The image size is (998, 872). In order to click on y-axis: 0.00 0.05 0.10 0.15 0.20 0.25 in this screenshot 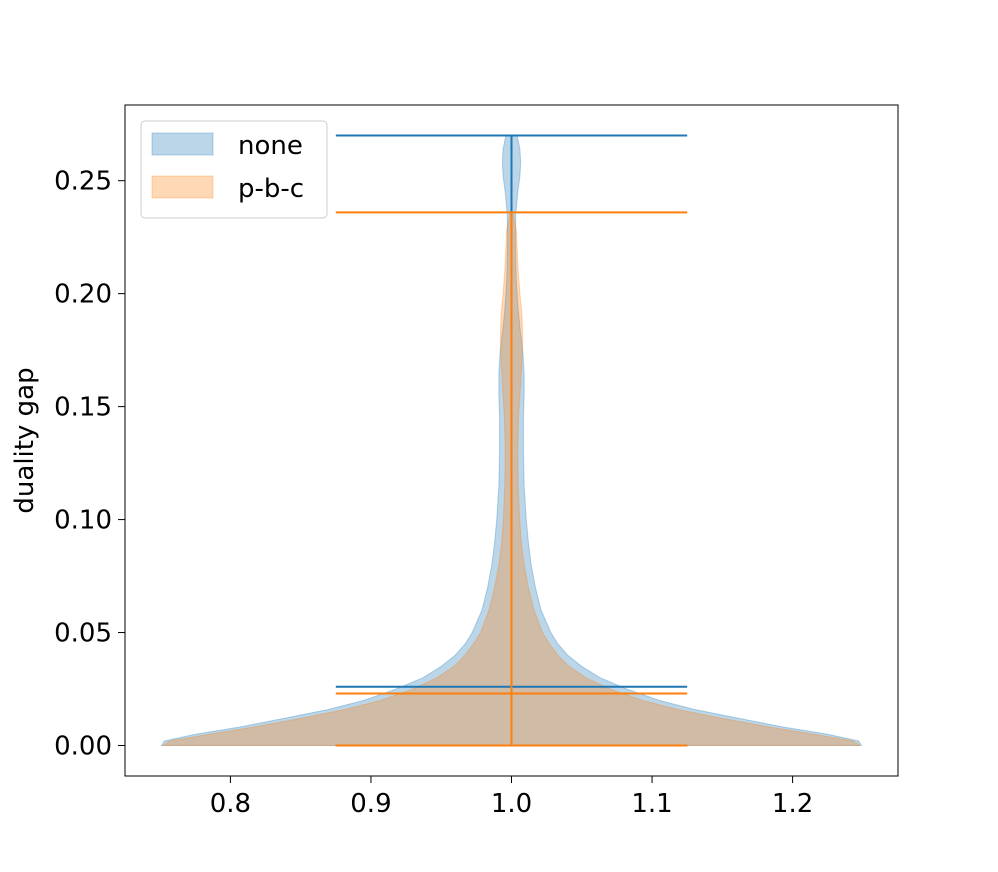, I will do `click(89, 464)`.